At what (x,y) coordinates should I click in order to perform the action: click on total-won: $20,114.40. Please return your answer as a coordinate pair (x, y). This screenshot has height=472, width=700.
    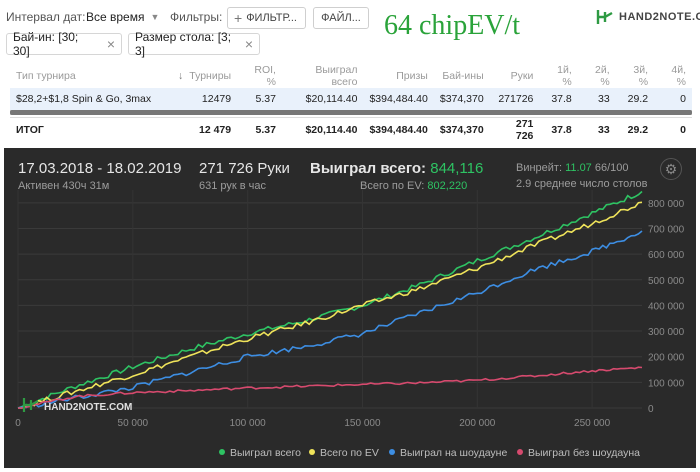
    Looking at the image, I should click on (322, 129).